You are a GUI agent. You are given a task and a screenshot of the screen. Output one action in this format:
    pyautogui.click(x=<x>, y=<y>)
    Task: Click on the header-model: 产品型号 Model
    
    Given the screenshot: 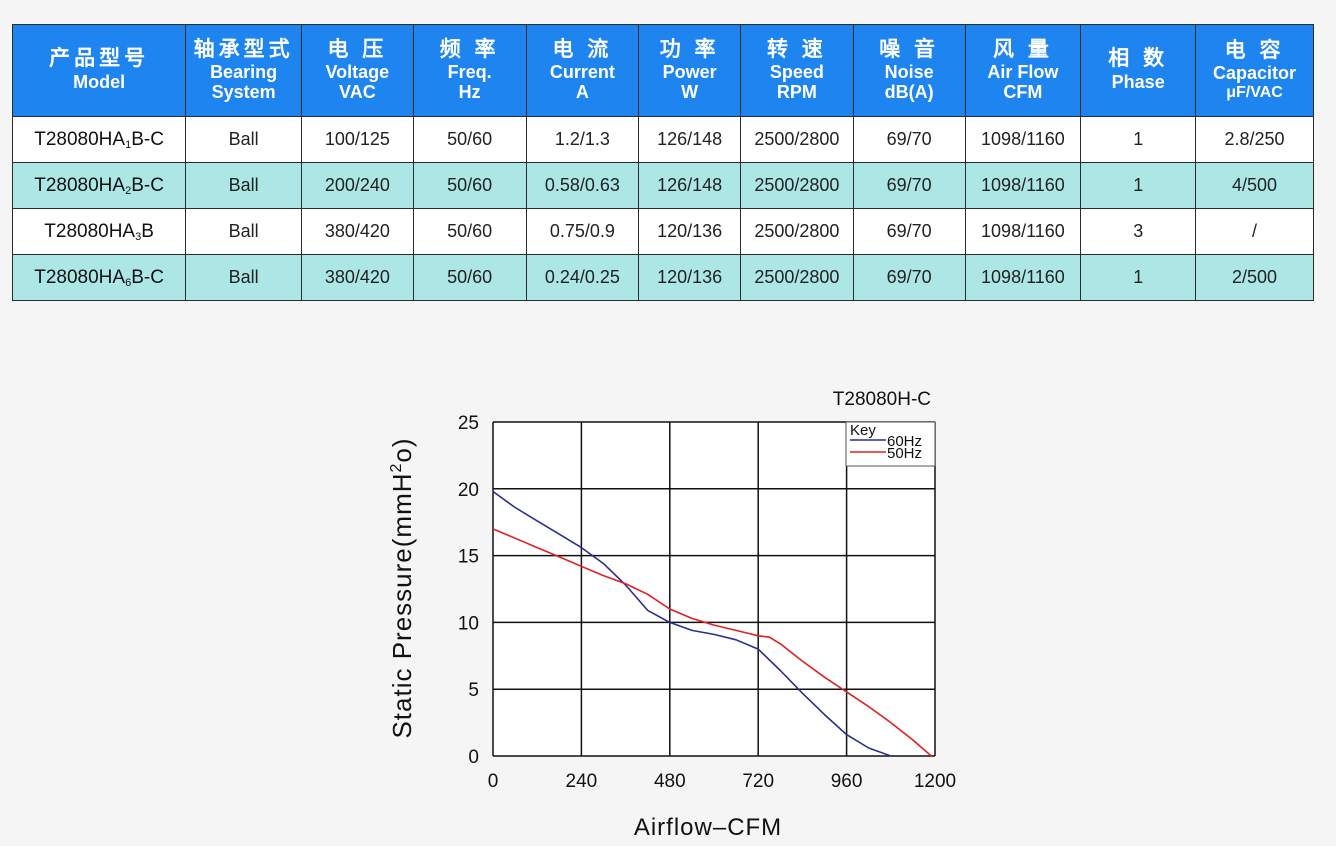 What is the action you would take?
    pyautogui.click(x=99, y=70)
    